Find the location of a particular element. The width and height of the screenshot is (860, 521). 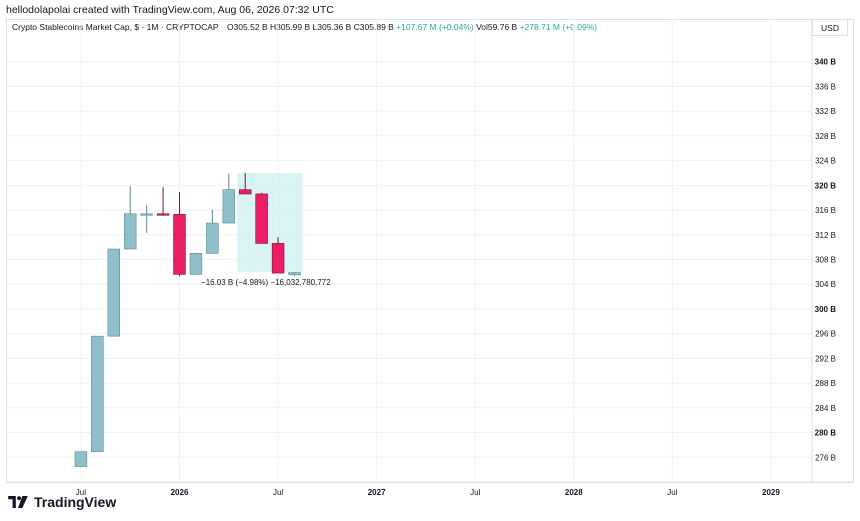

legend-change: +107.67 M (+0.04%) is located at coordinates (435, 27).